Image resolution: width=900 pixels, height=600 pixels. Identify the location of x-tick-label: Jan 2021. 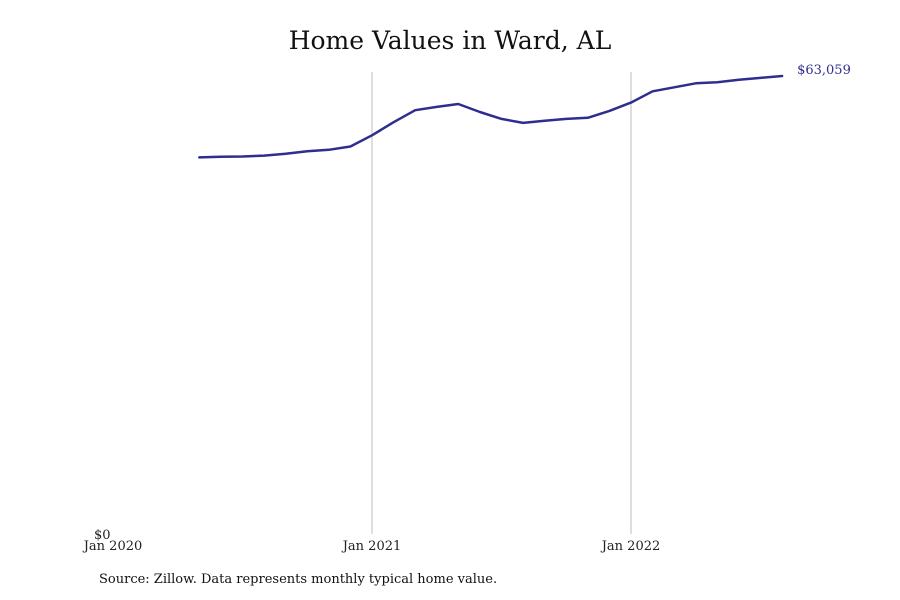
(371, 546).